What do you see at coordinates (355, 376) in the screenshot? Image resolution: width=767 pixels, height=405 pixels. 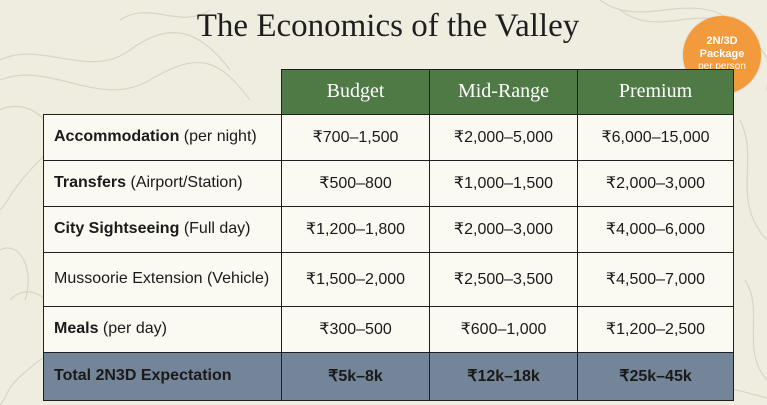 I see `total-cell: ₹5k–8k` at bounding box center [355, 376].